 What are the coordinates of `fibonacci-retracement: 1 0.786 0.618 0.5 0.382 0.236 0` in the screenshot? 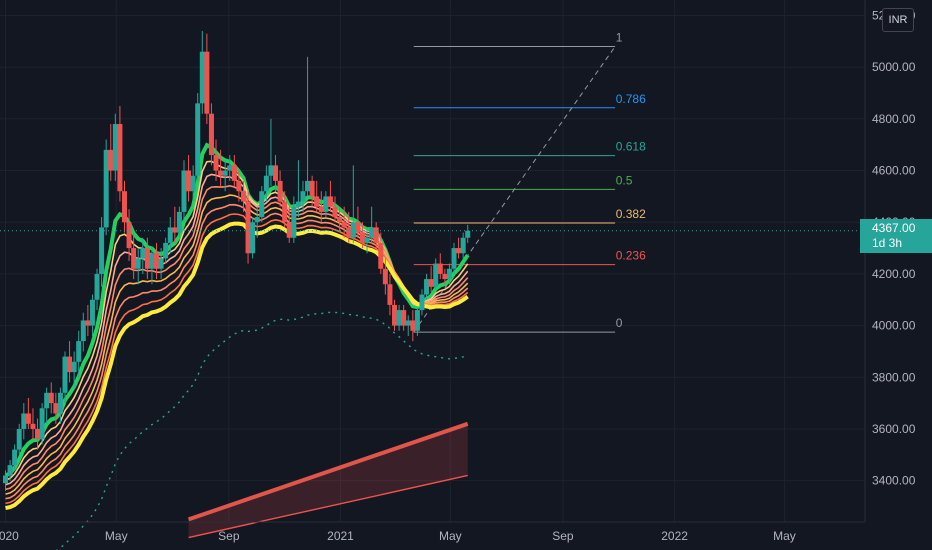 It's located at (529, 182).